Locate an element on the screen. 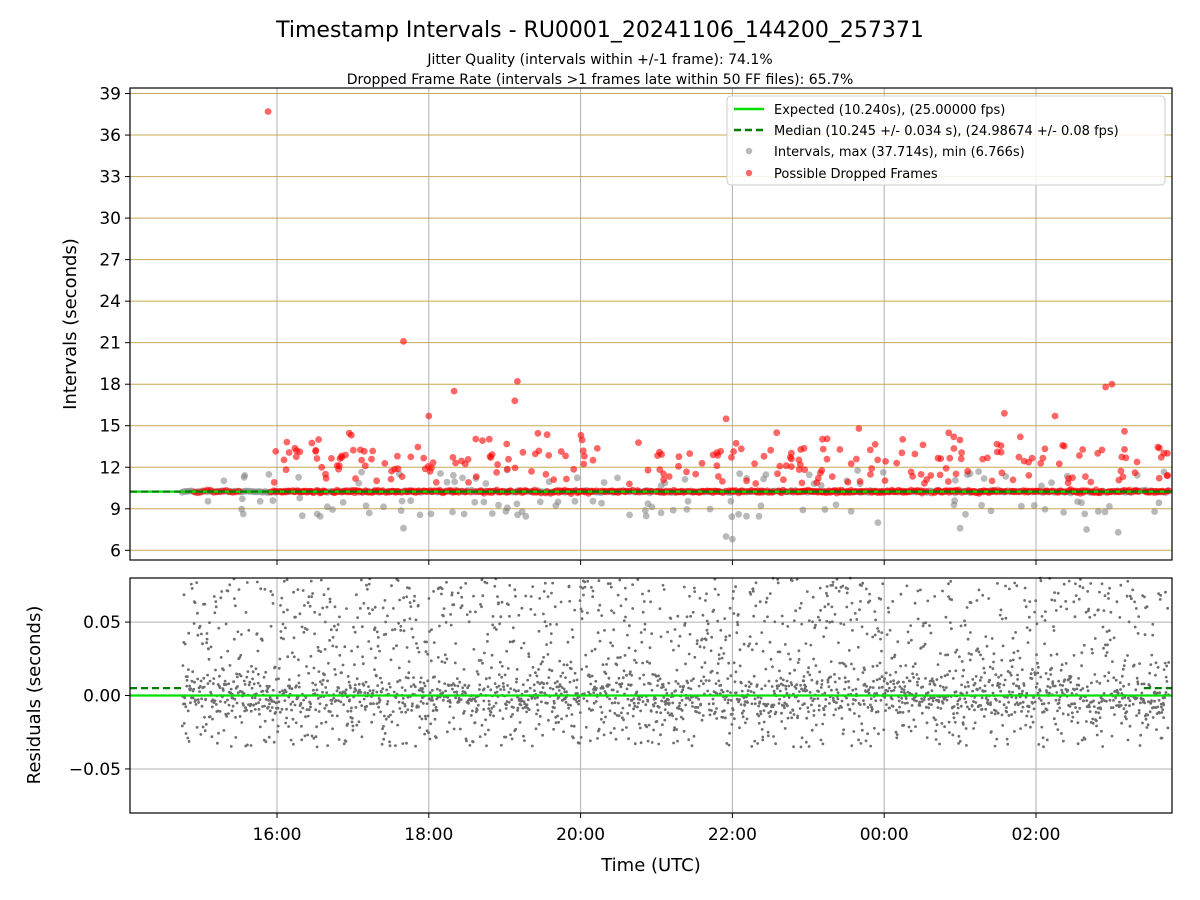 Image resolution: width=1200 pixels, height=900 pixels. interval-point is located at coordinates (506, 511).